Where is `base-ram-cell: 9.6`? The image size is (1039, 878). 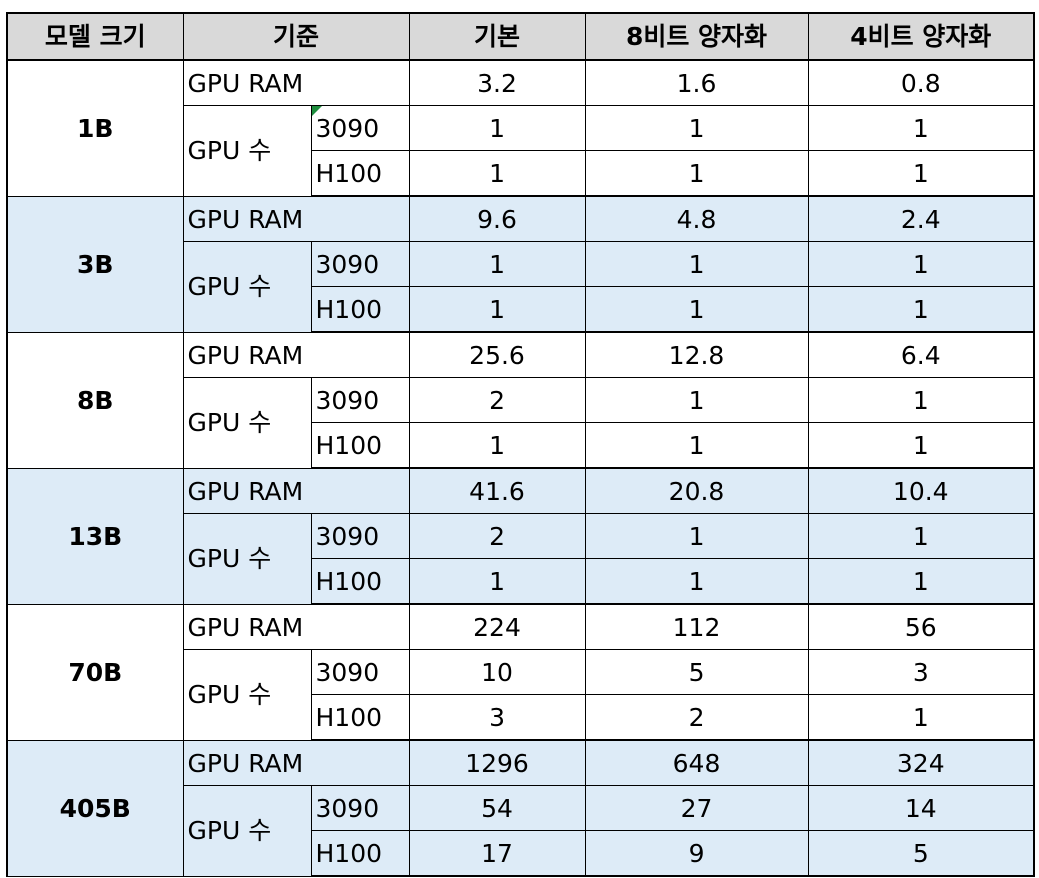 base-ram-cell: 9.6 is located at coordinates (497, 218).